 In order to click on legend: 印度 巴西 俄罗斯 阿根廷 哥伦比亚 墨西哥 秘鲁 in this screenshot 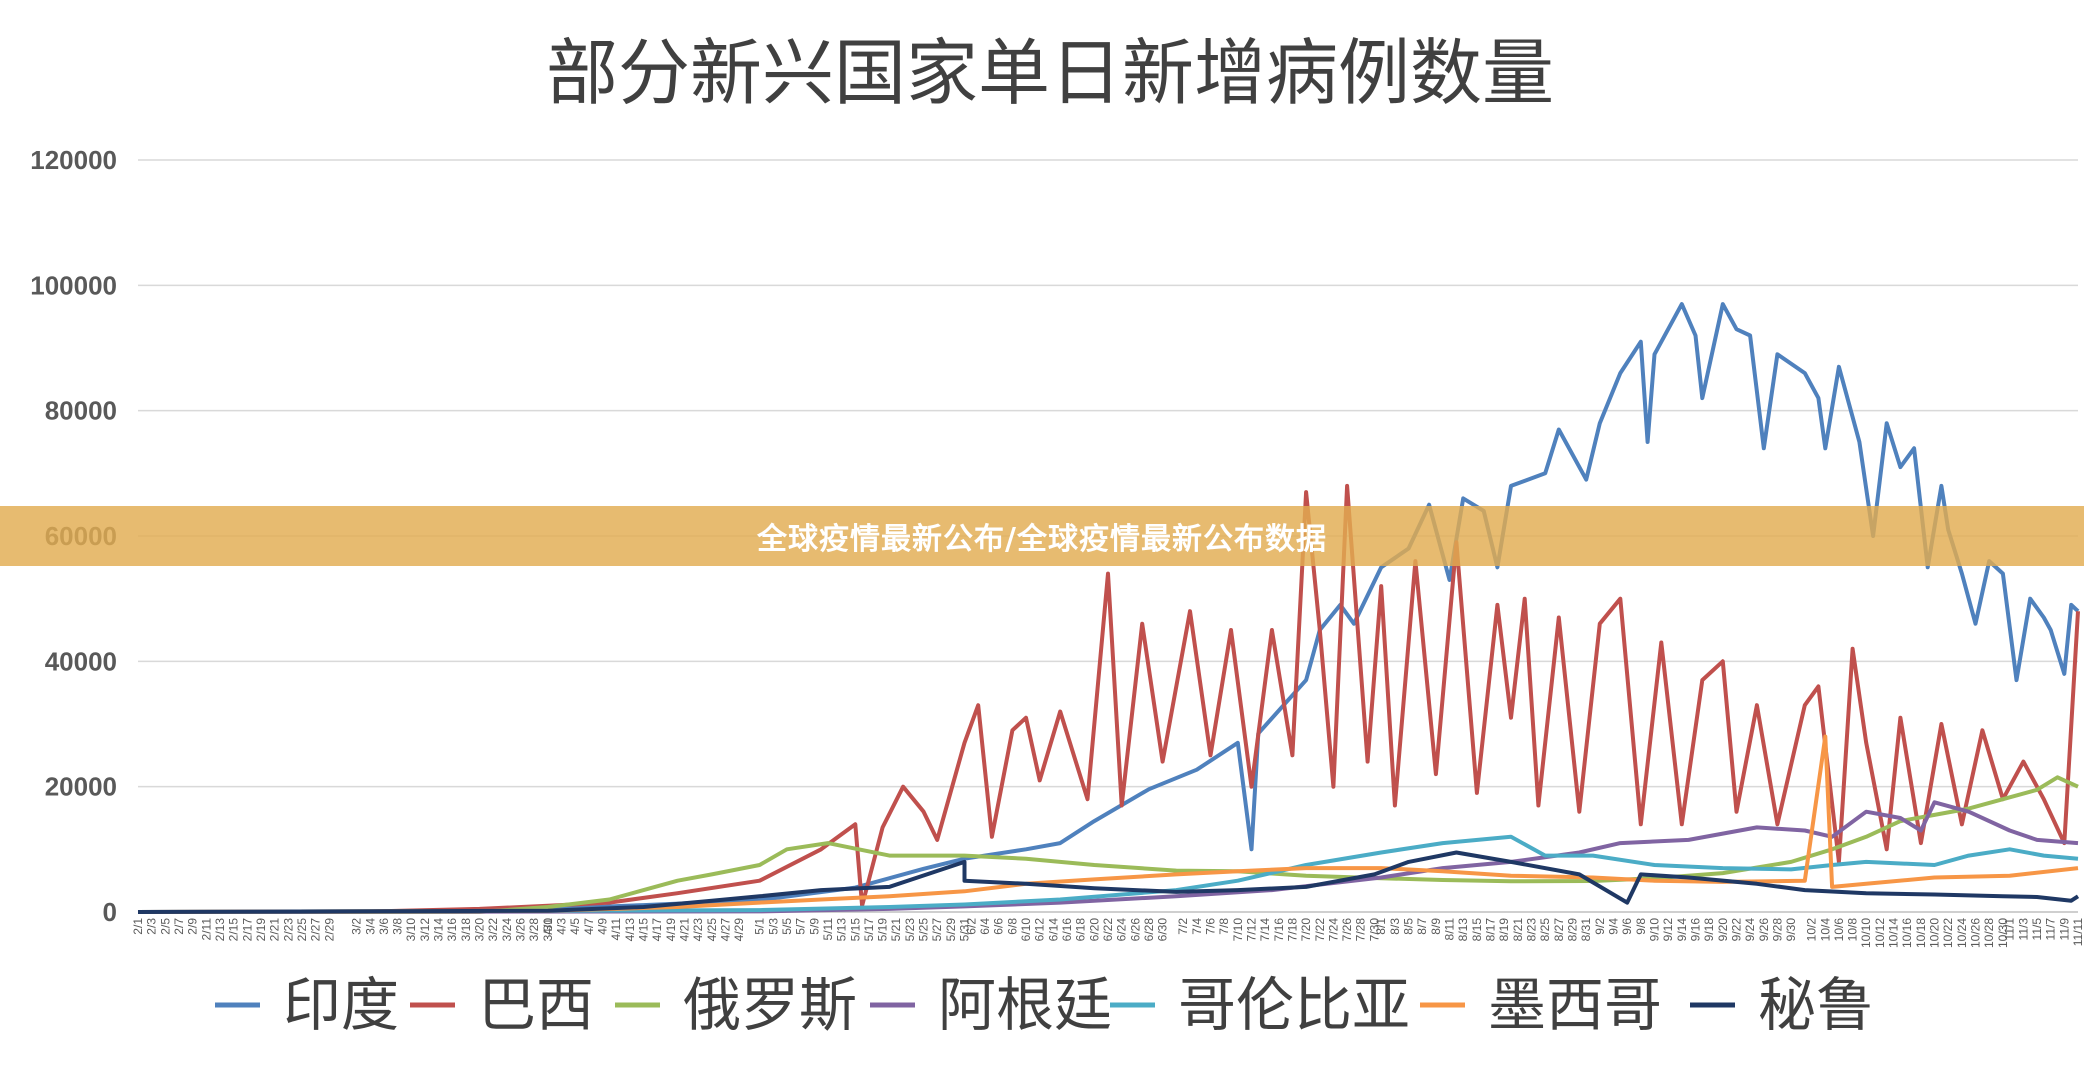, I will do `click(1044, 1005)`.